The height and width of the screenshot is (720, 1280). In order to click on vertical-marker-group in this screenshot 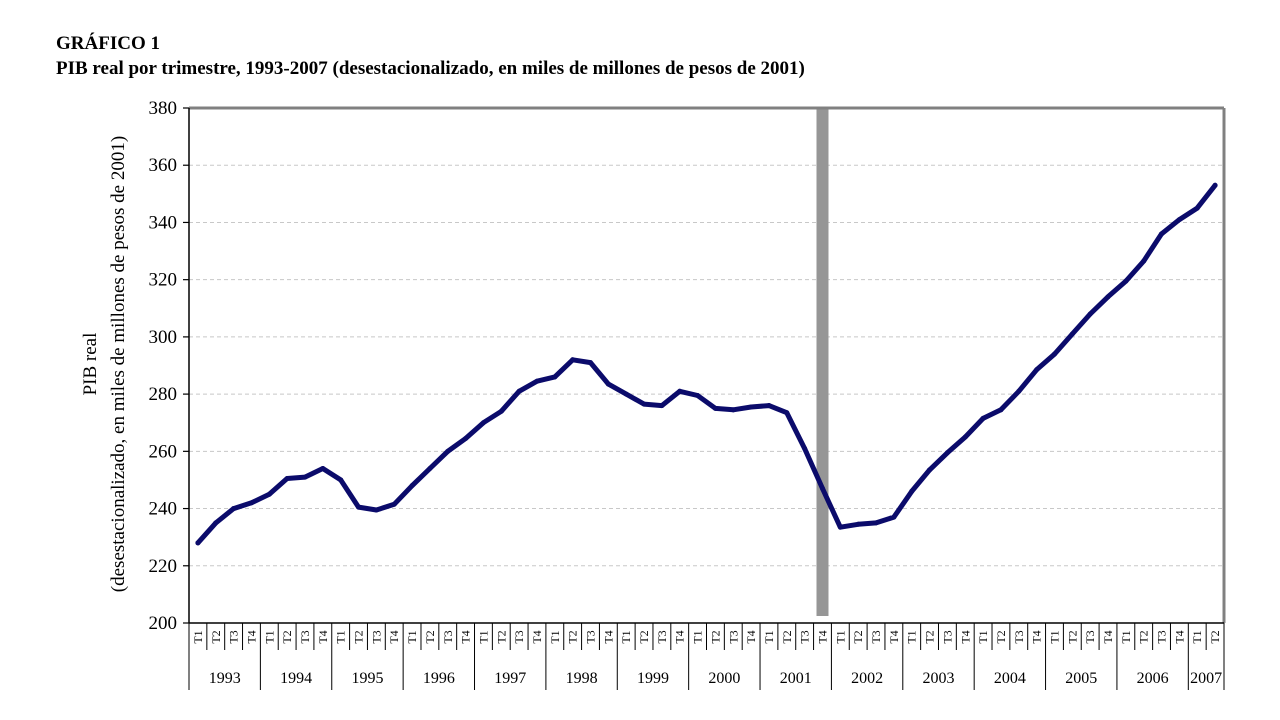, I will do `click(822, 362)`.